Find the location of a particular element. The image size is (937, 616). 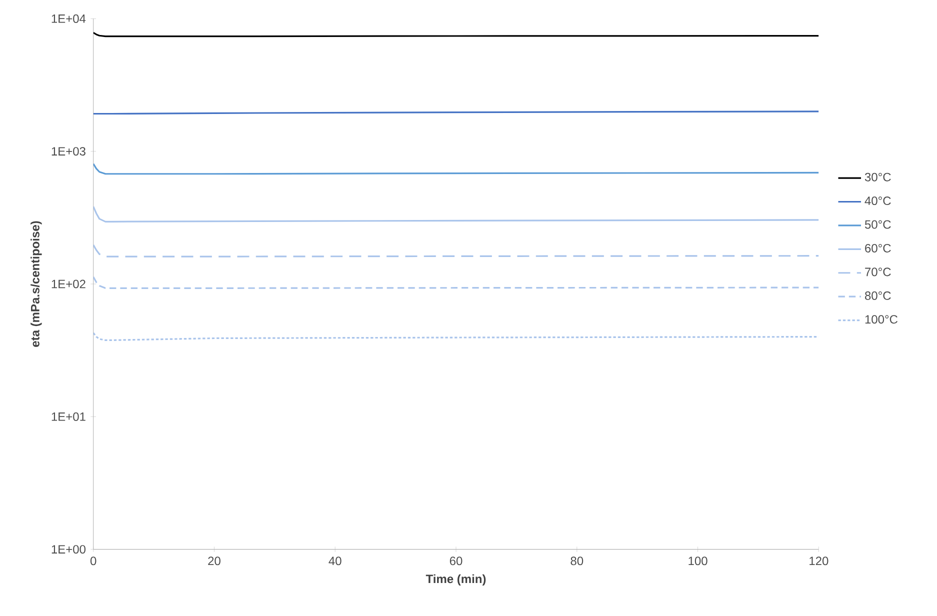

legend-label: 50°C is located at coordinates (877, 224).